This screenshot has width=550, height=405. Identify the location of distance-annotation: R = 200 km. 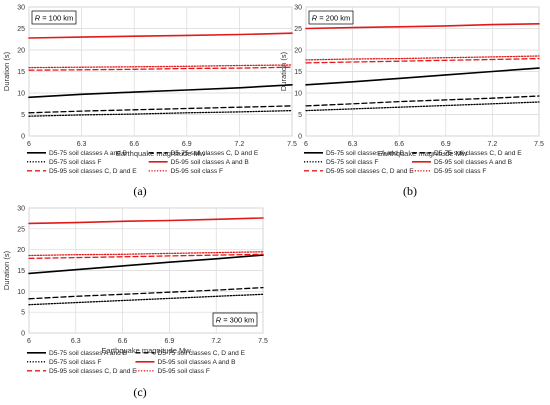
(331, 18).